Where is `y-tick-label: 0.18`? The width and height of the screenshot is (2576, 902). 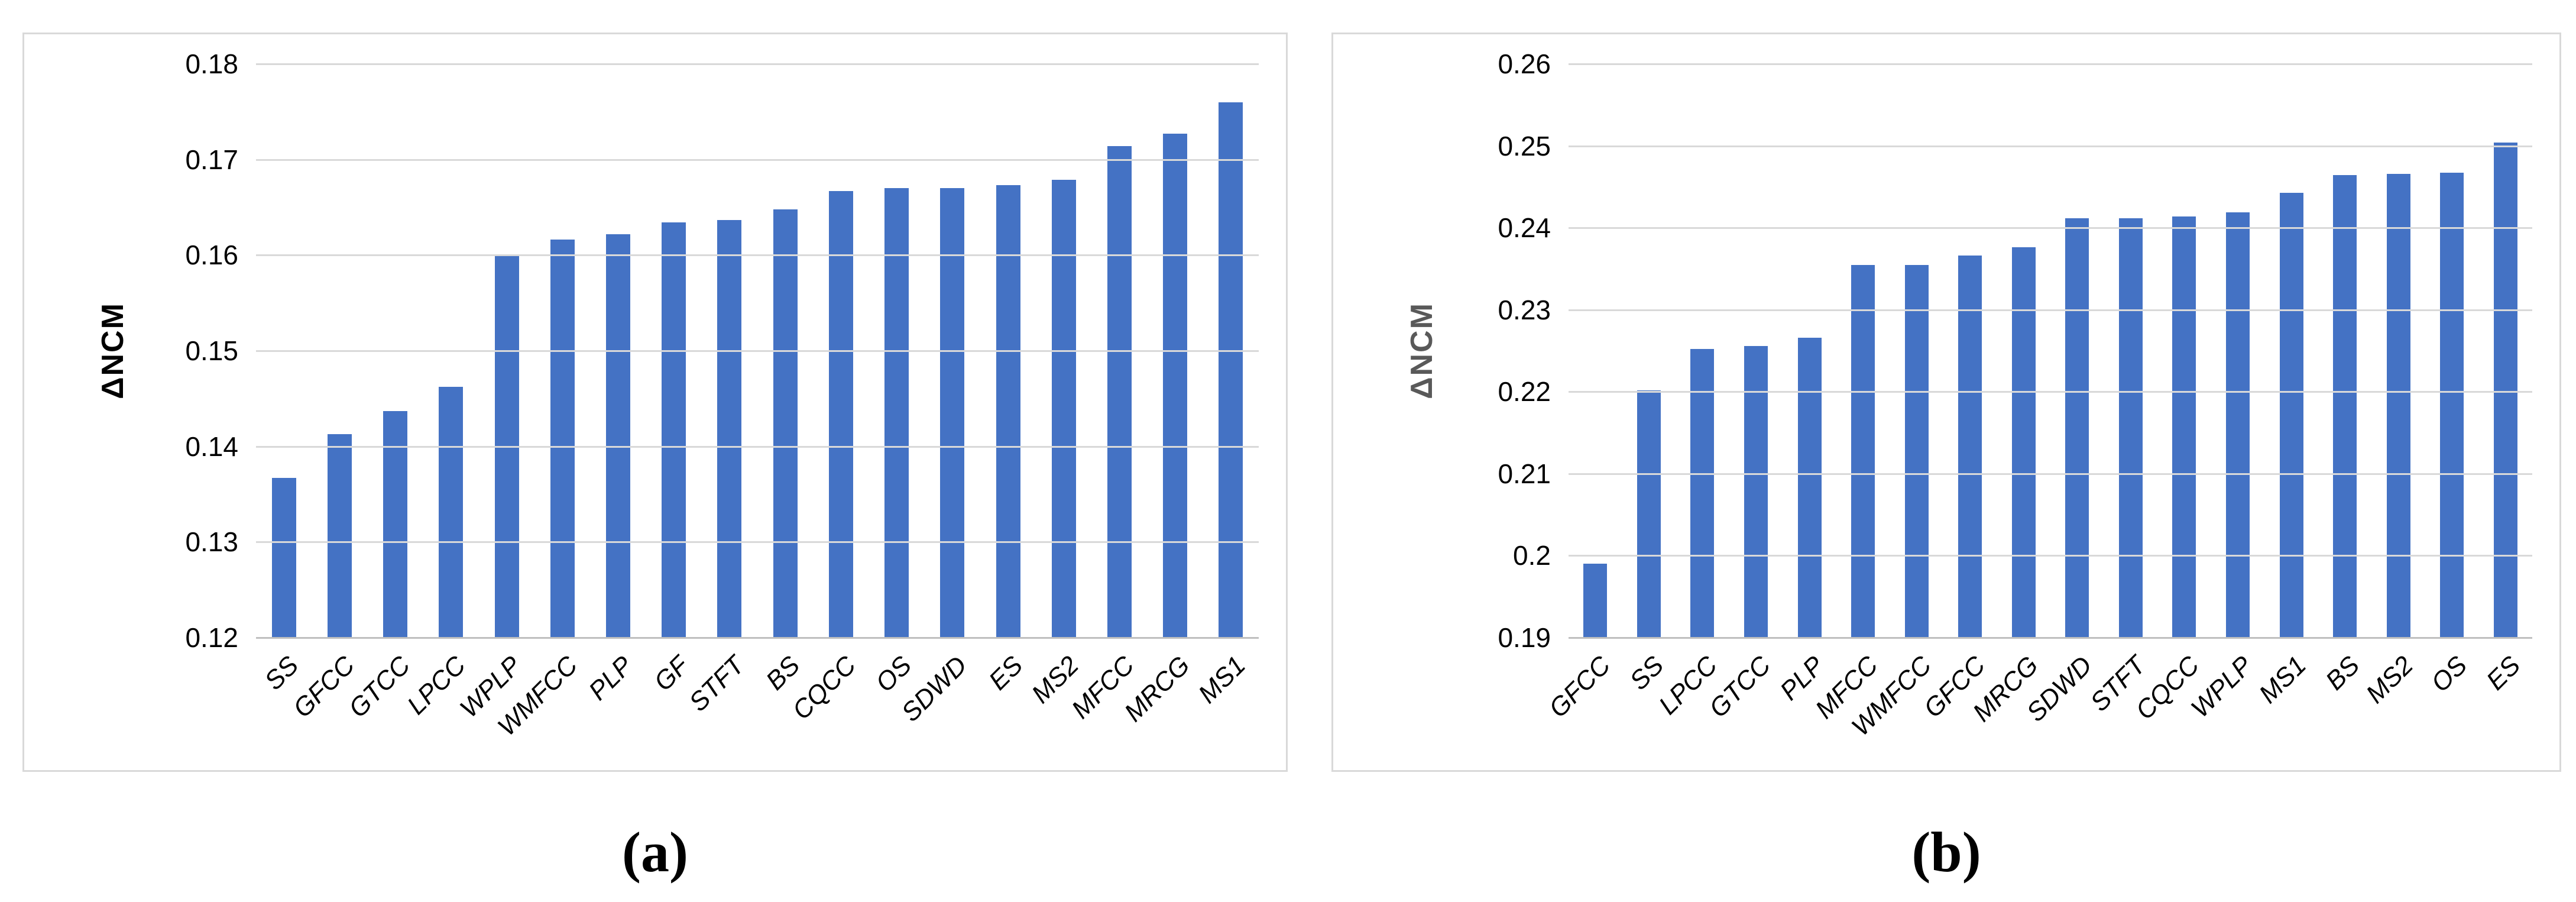 y-tick-label: 0.18 is located at coordinates (211, 64).